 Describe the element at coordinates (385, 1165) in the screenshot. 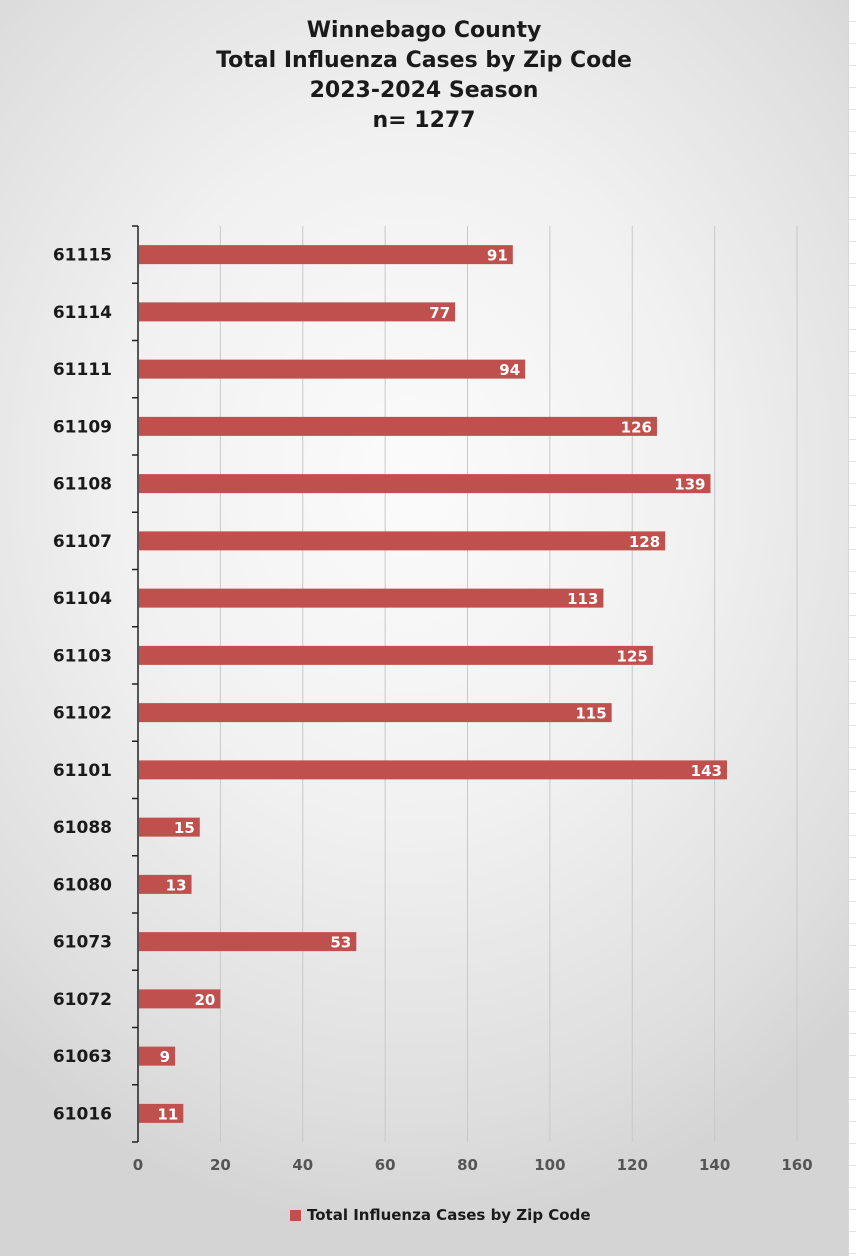

I see `x-tick-label: 60` at that location.